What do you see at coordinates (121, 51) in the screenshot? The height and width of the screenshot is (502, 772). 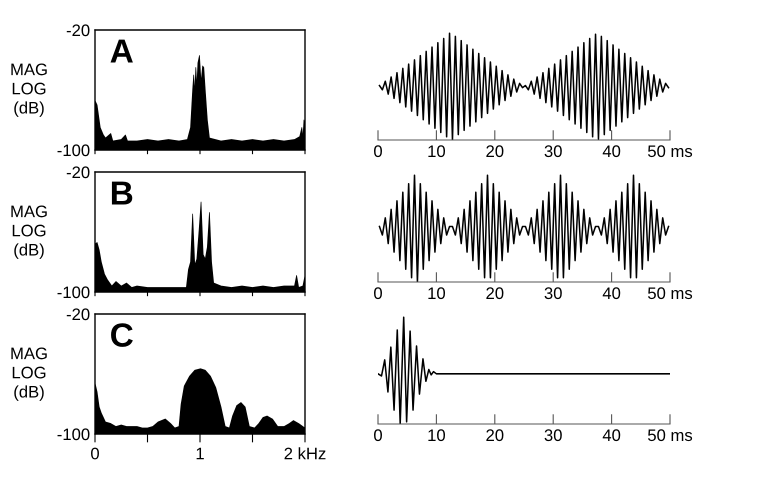 I see `annotation: A` at bounding box center [121, 51].